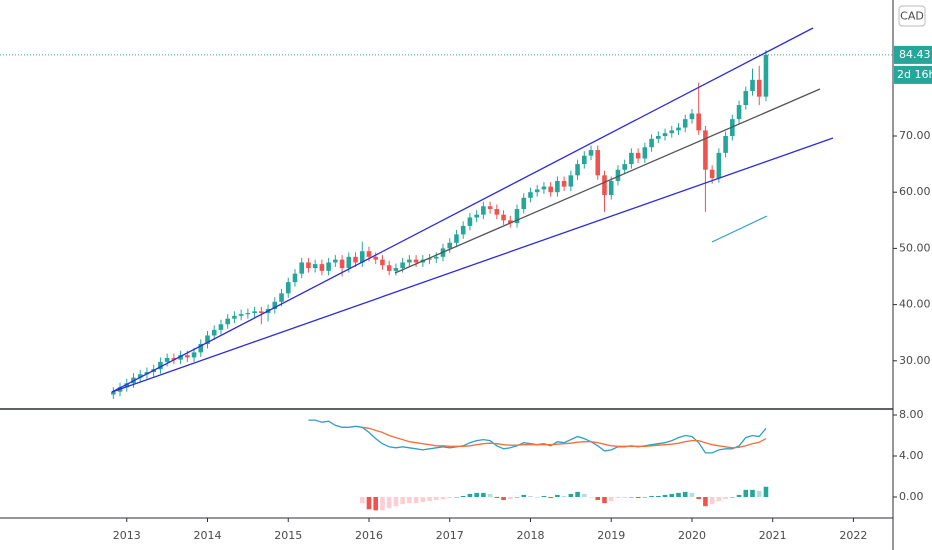 The image size is (932, 550). What do you see at coordinates (692, 535) in the screenshot?
I see `x-tick-label: 2020` at bounding box center [692, 535].